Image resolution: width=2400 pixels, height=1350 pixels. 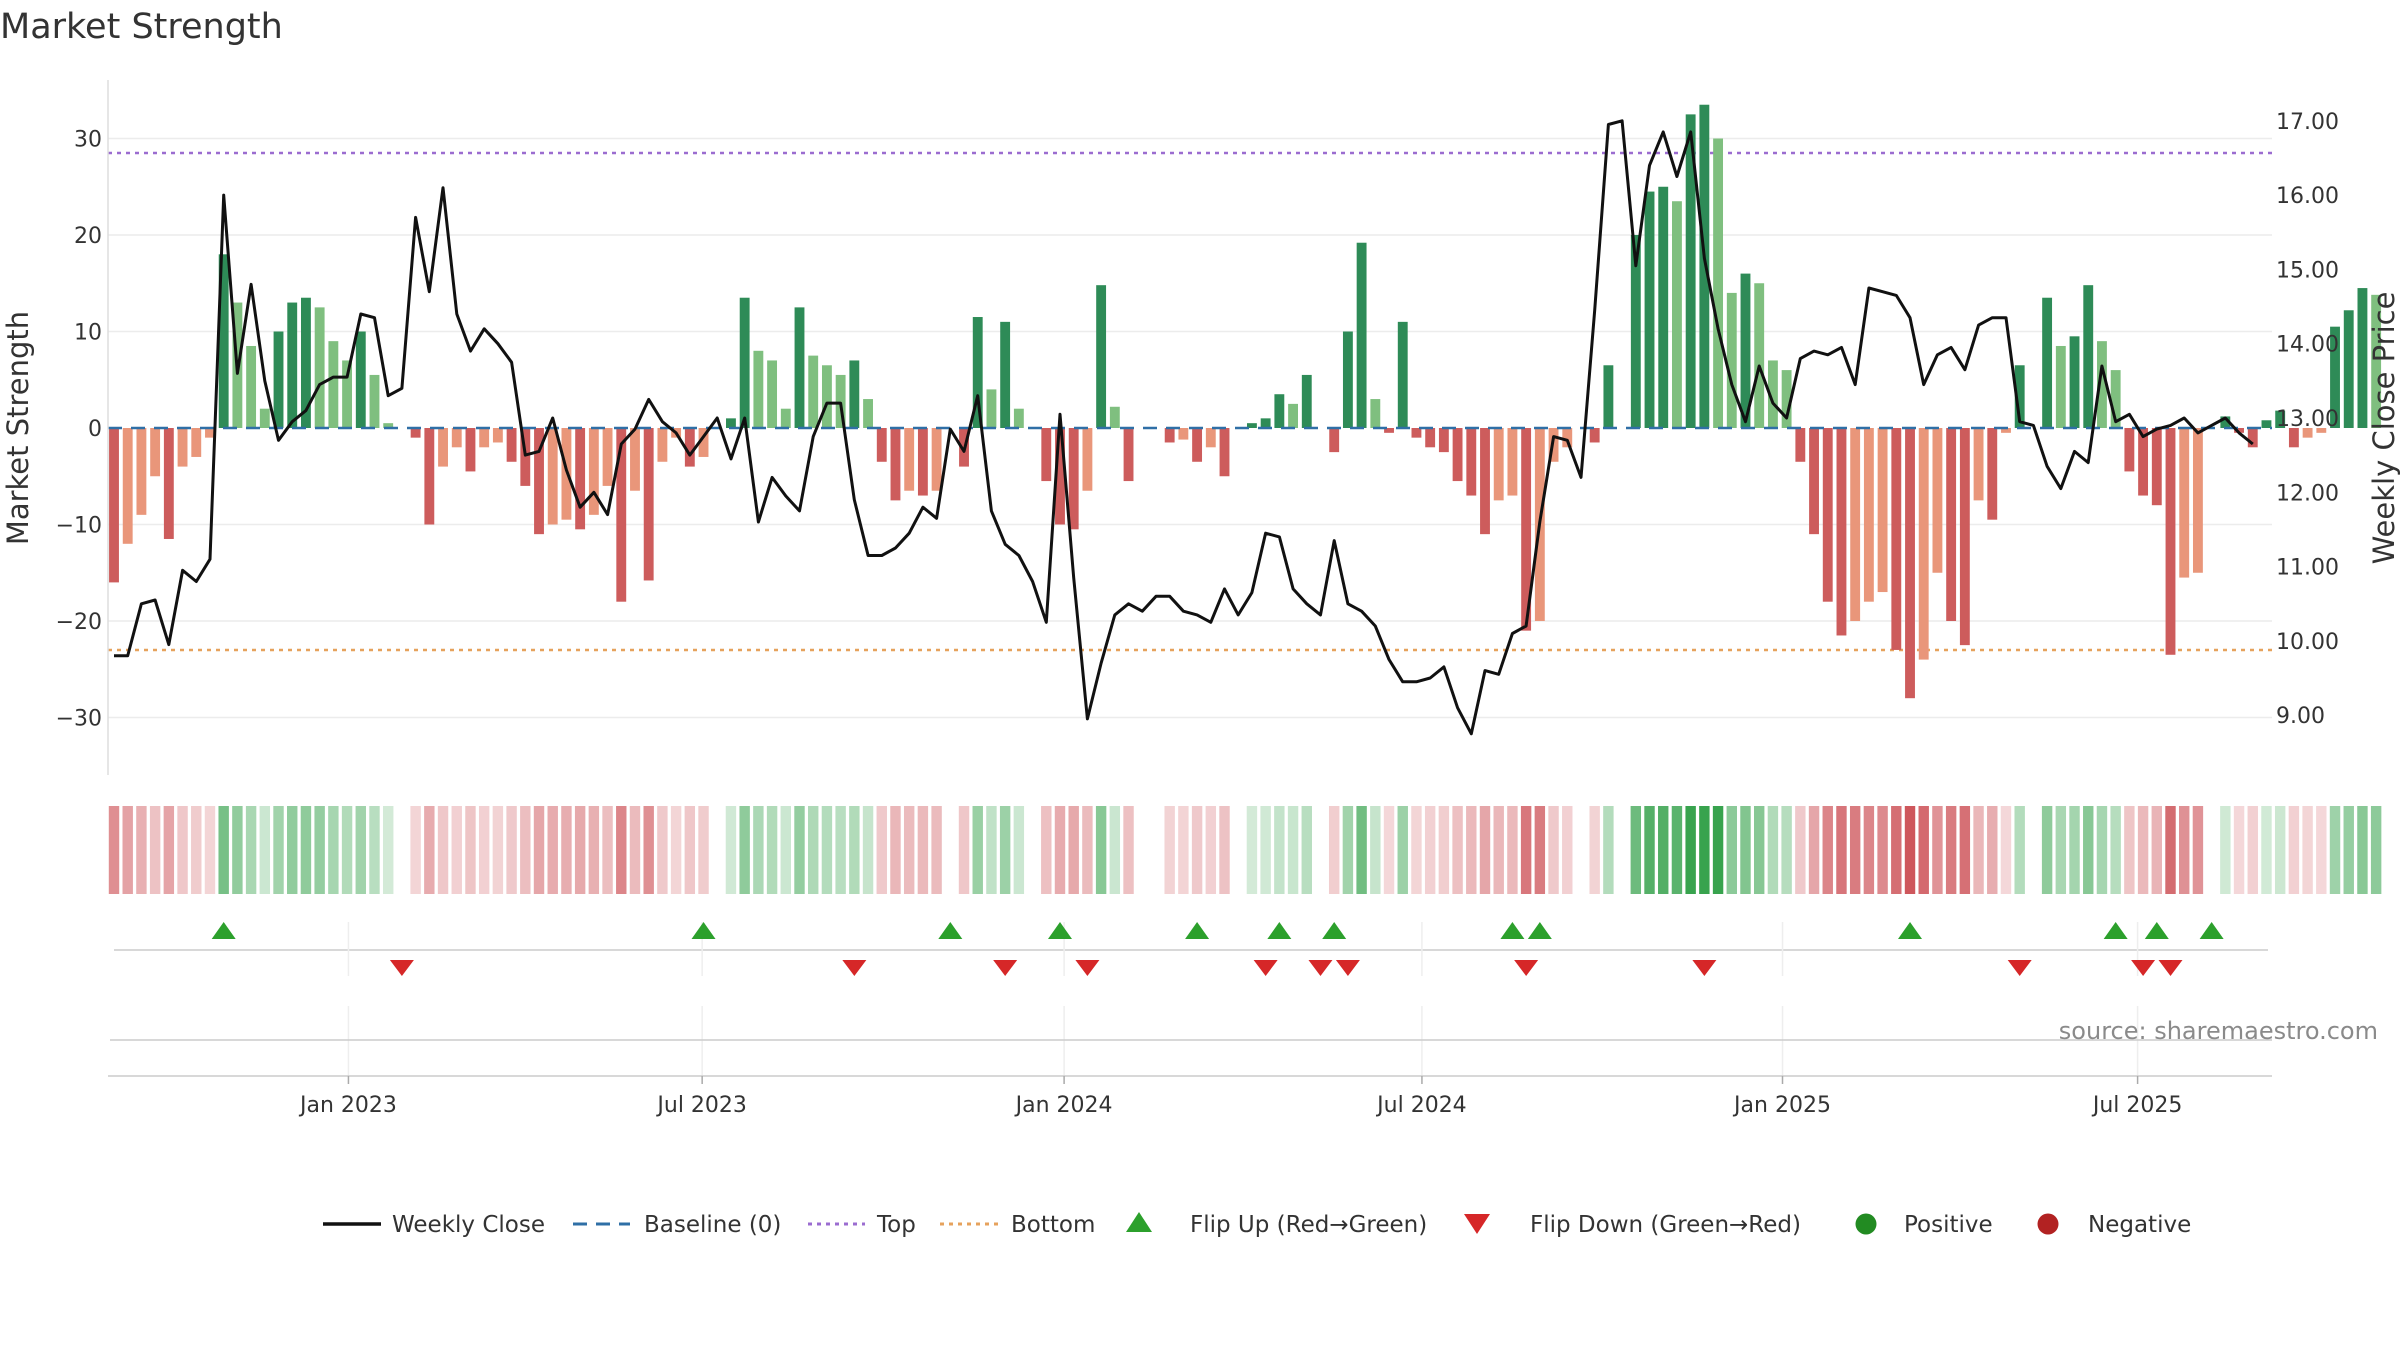 What do you see at coordinates (2048, 1224) in the screenshot?
I see `legend-negative-icon` at bounding box center [2048, 1224].